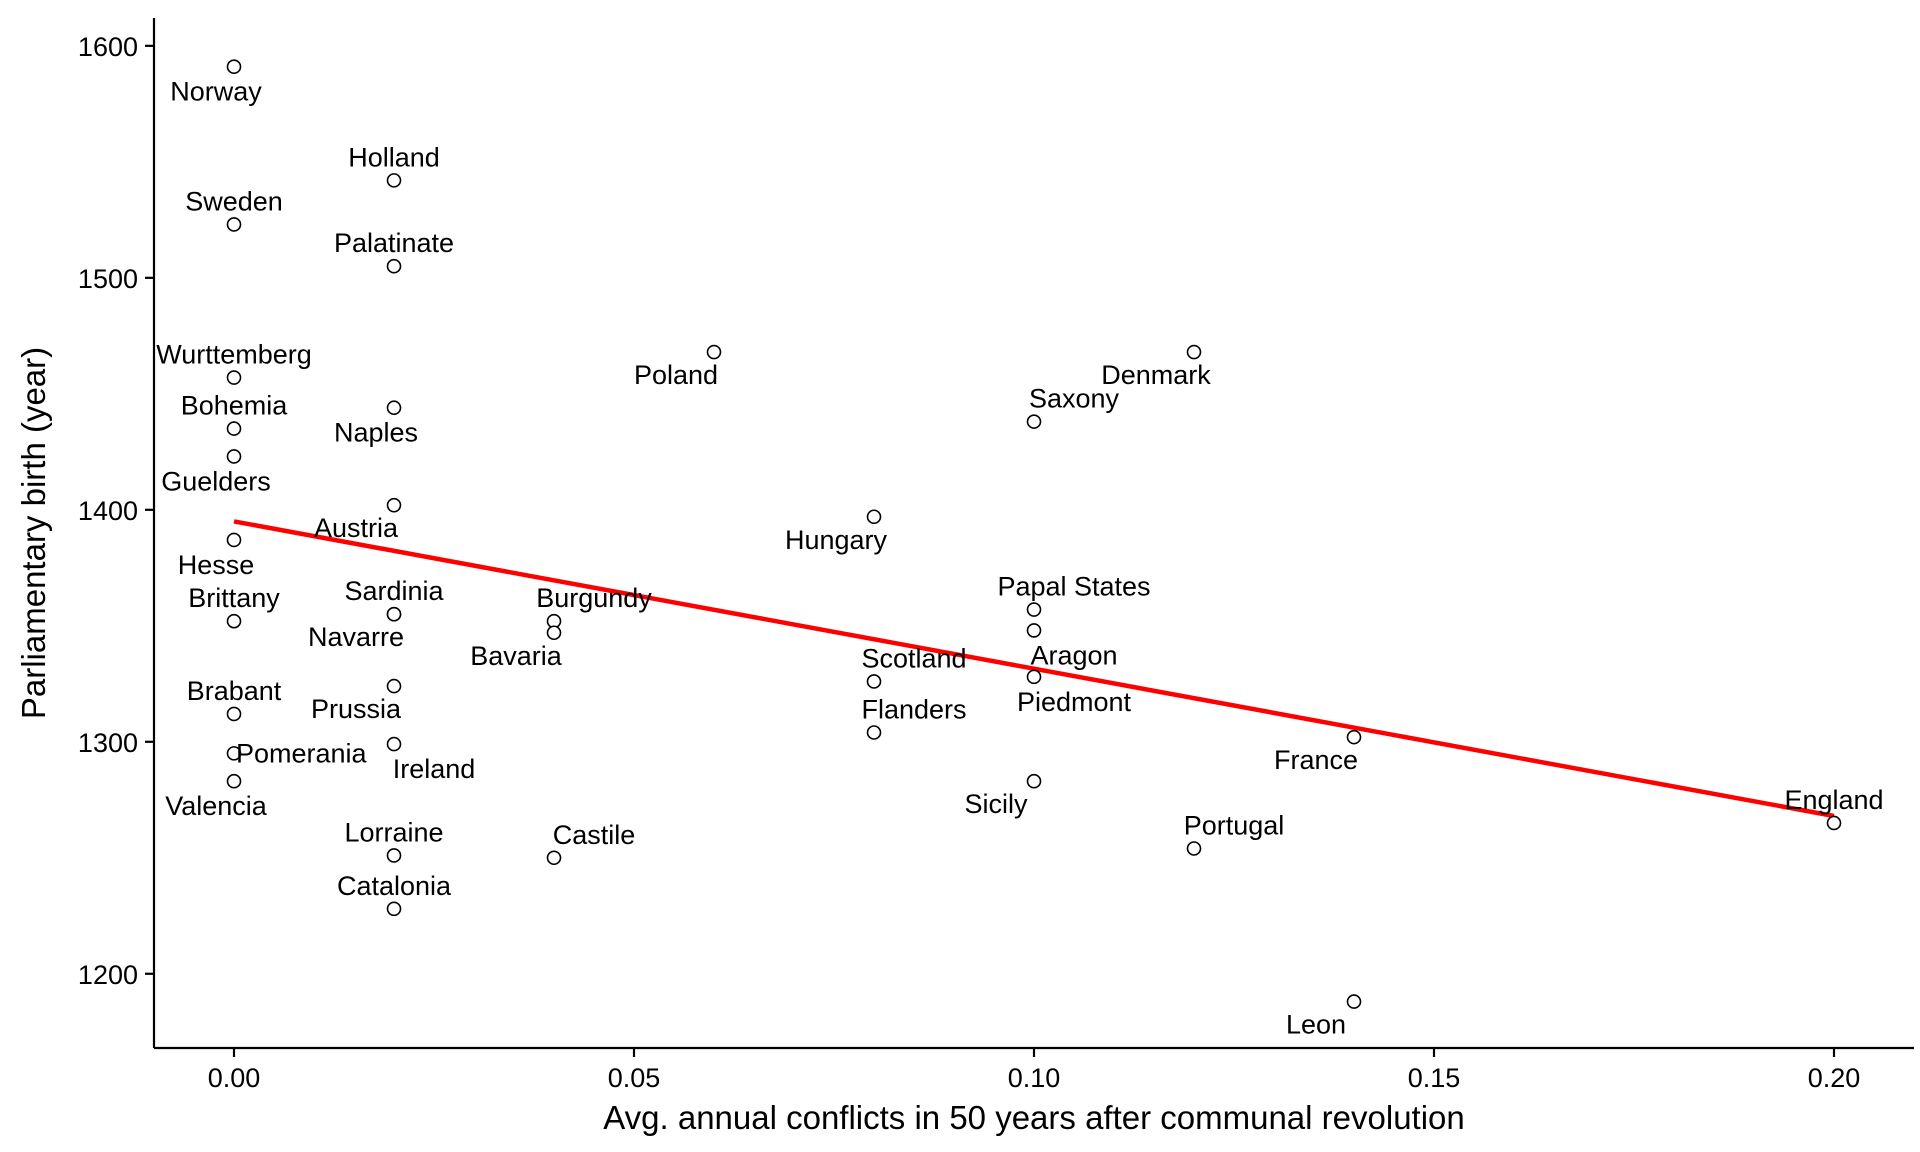 The height and width of the screenshot is (1152, 1920). Describe the element at coordinates (1073, 587) in the screenshot. I see `point-label: Papal States` at that location.